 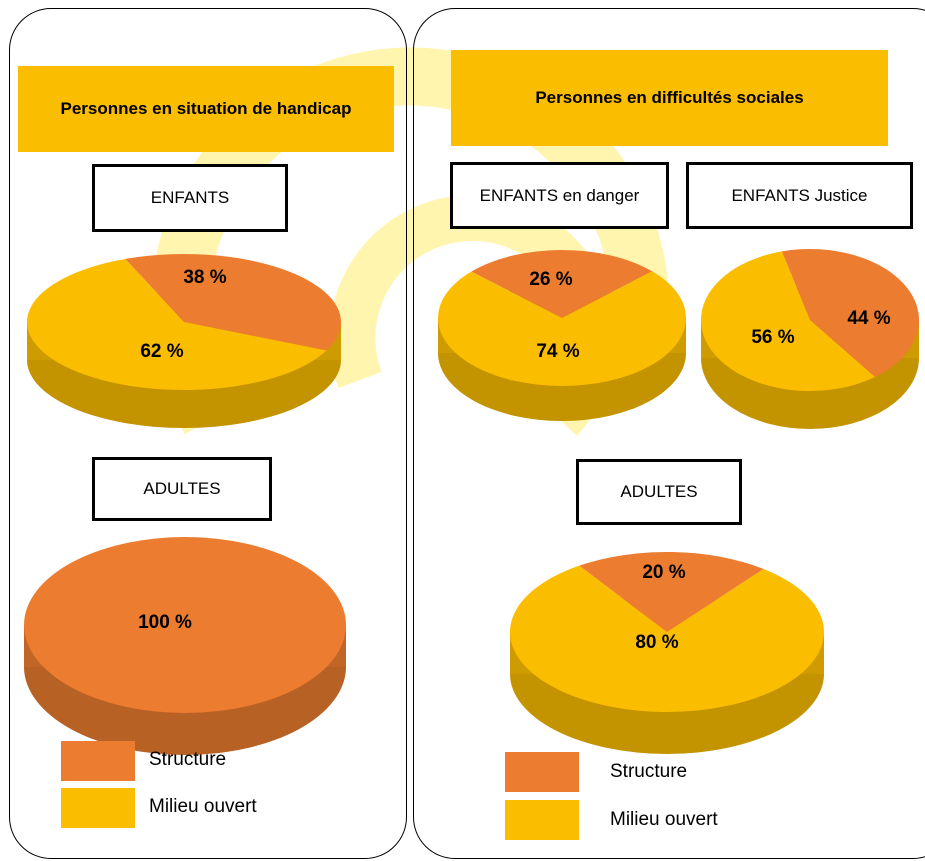 I want to click on right-enfants-justice-label: ENFANTS Justice, so click(x=799, y=195).